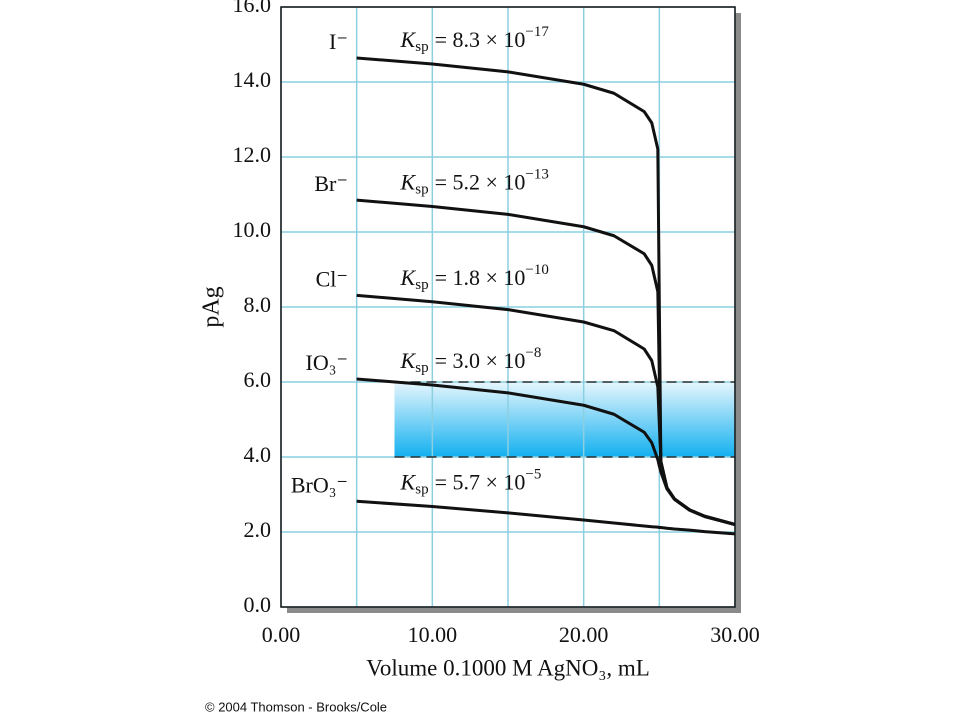  What do you see at coordinates (536, 175) in the screenshot?
I see `ksp-sup: −13` at bounding box center [536, 175].